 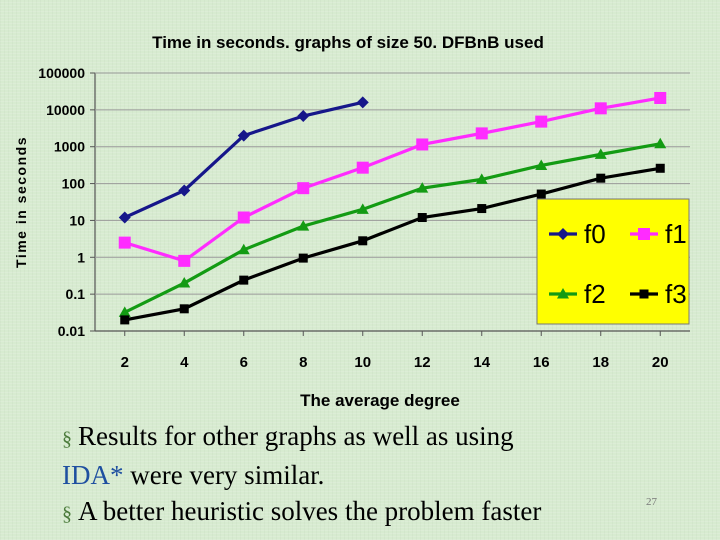 What do you see at coordinates (422, 362) in the screenshot?
I see `x-tick-label: 12` at bounding box center [422, 362].